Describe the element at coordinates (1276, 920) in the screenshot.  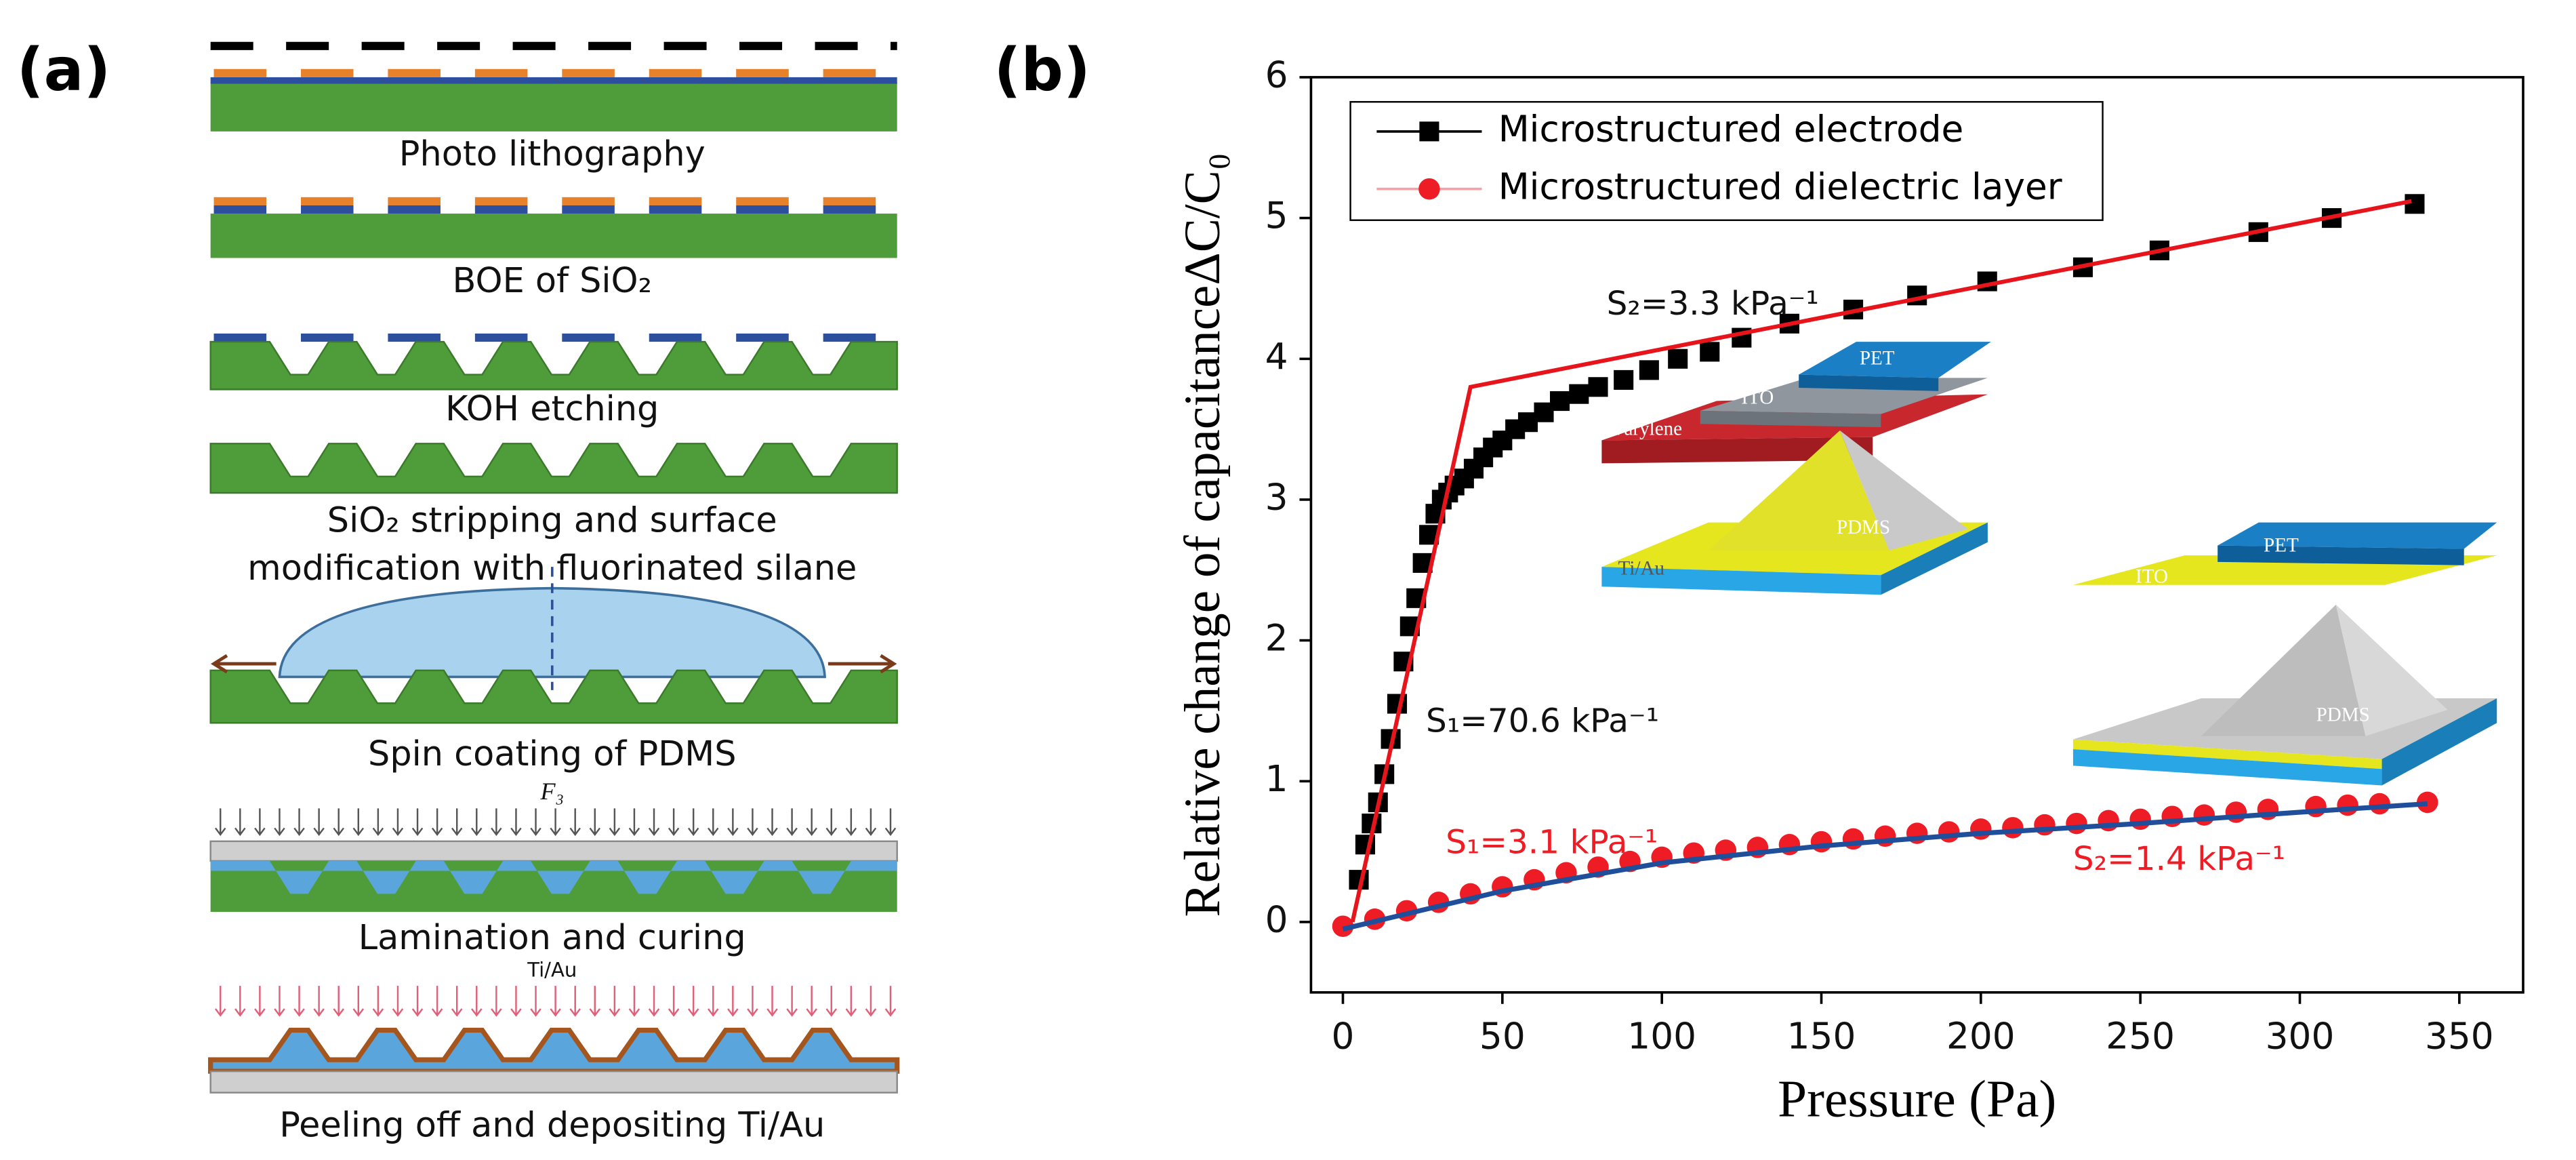
I see `y-tick-label: 0` at that location.